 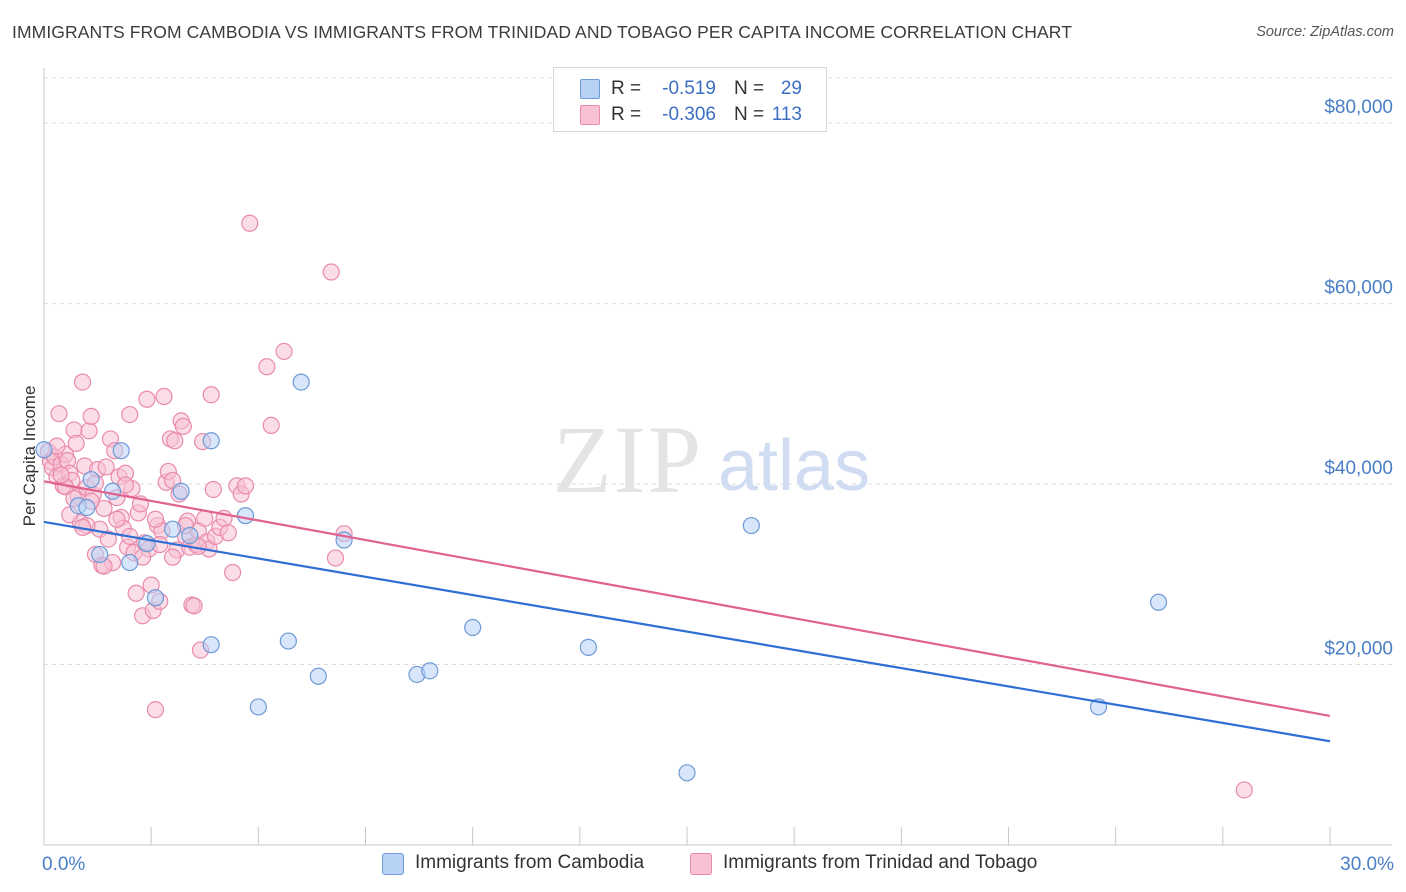 I want to click on legend-label-cambodia: Immigrants from Cambodia, so click(x=530, y=862).